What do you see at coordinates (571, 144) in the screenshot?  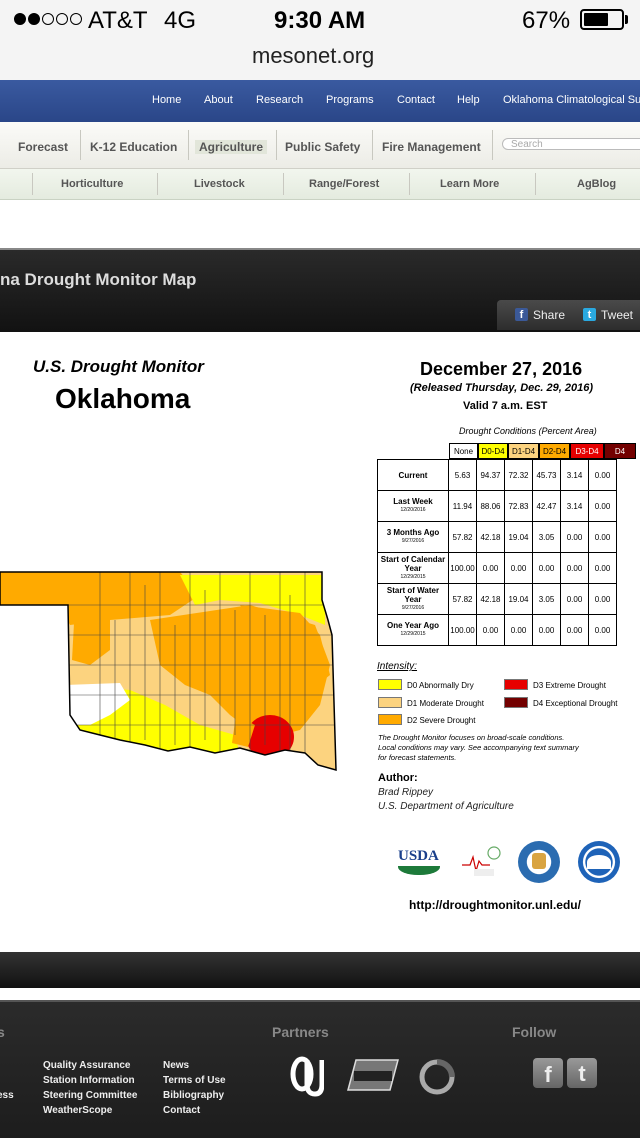 I see `search-input: Search` at bounding box center [571, 144].